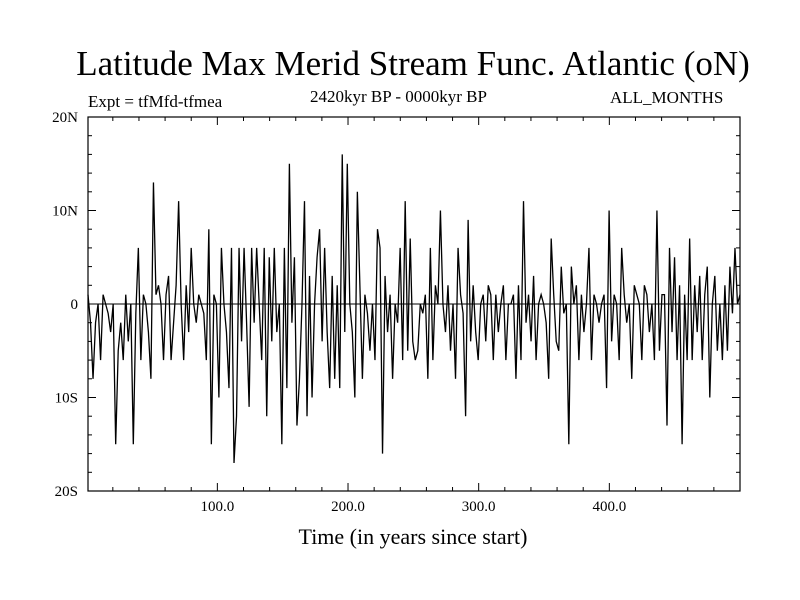 This screenshot has width=800, height=600. What do you see at coordinates (75, 305) in the screenshot?
I see `y-tick-label: 0` at bounding box center [75, 305].